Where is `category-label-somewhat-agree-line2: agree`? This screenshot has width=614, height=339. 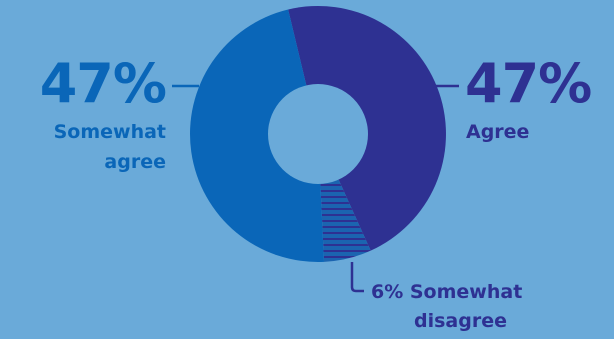
category-label-somewhat-agree-line2: agree is located at coordinates (135, 162).